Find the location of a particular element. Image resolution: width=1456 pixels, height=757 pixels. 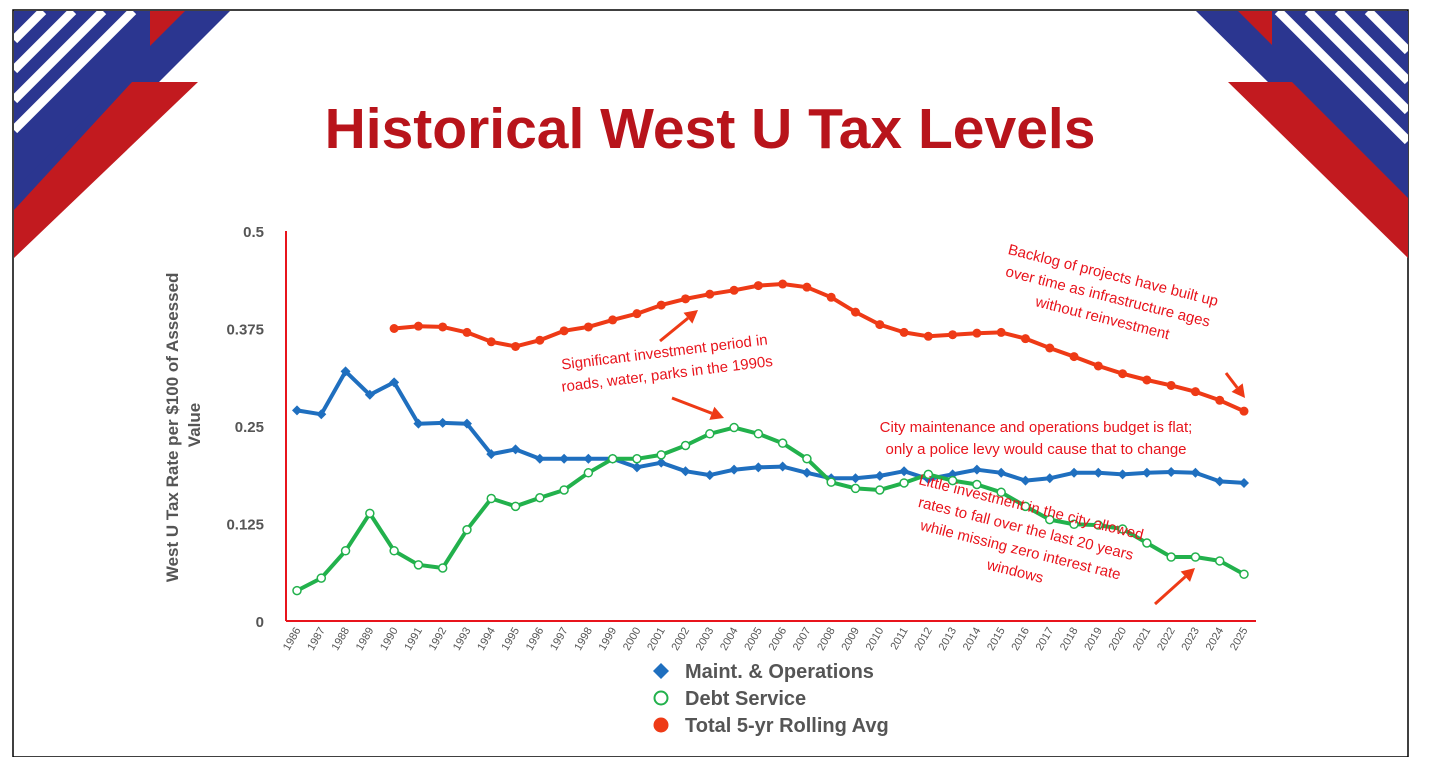

legend-label: Debt Service is located at coordinates (745, 699).